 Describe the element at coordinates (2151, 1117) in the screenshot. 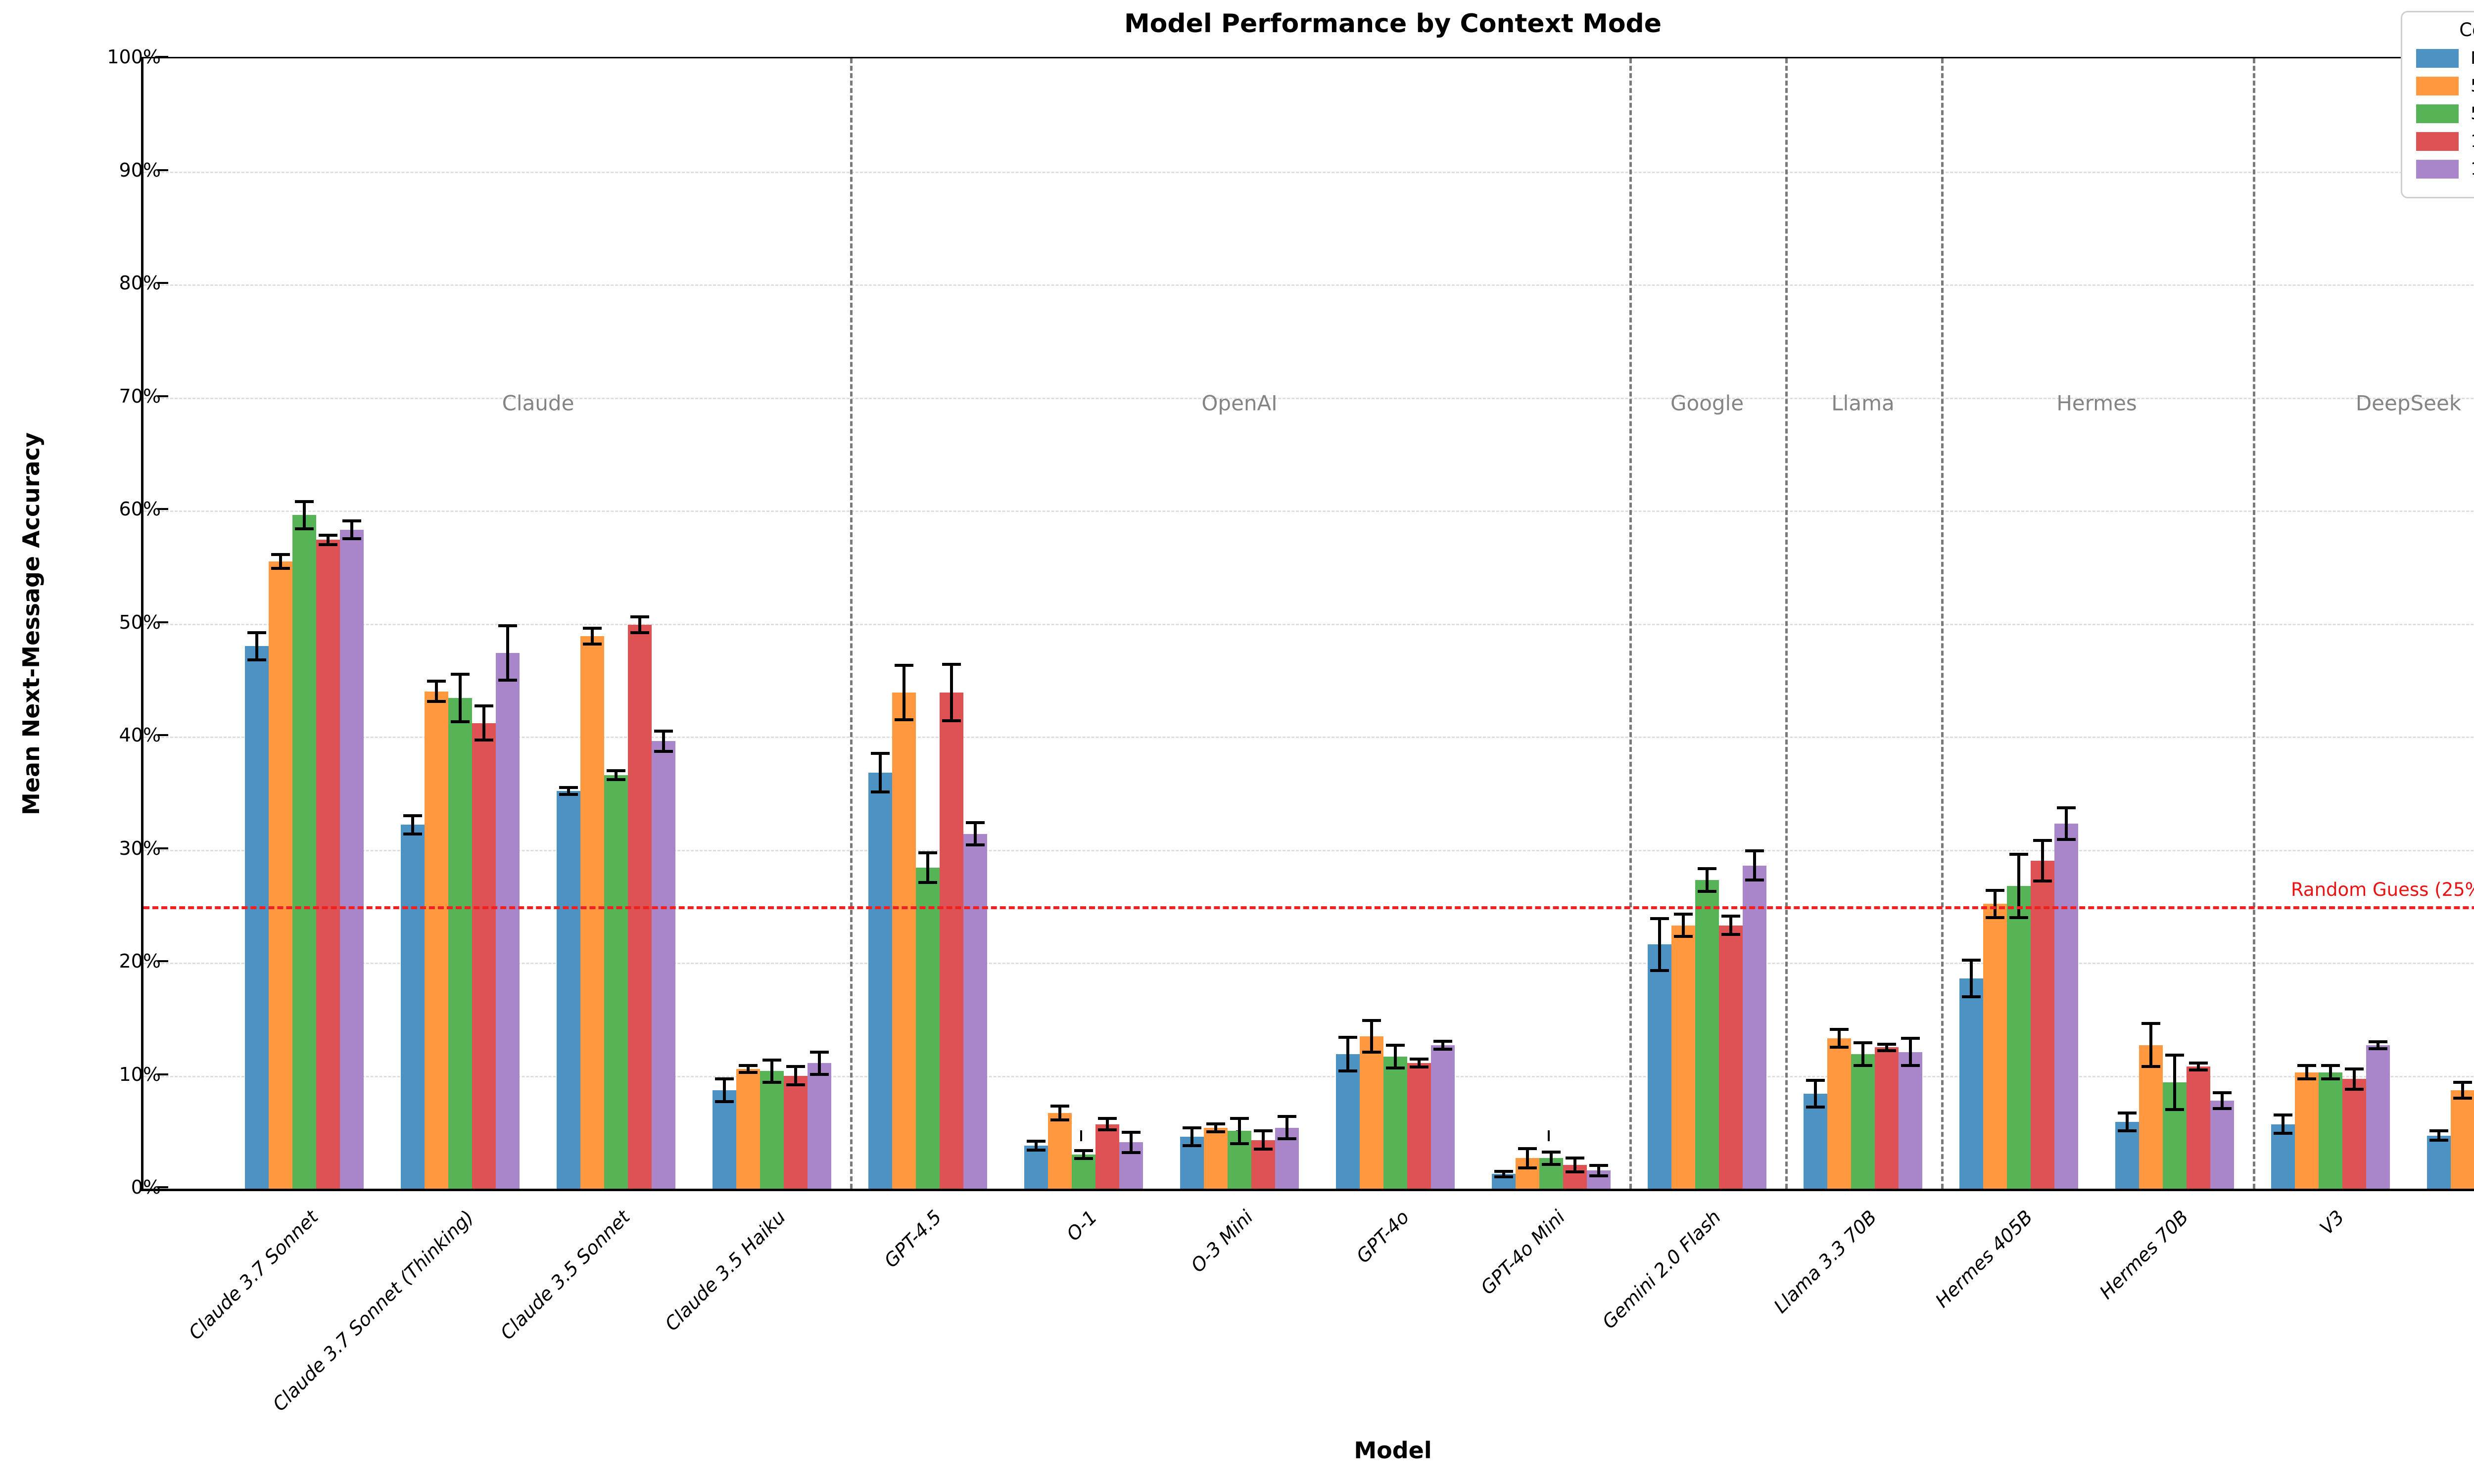

I see `bar-50-raw` at that location.